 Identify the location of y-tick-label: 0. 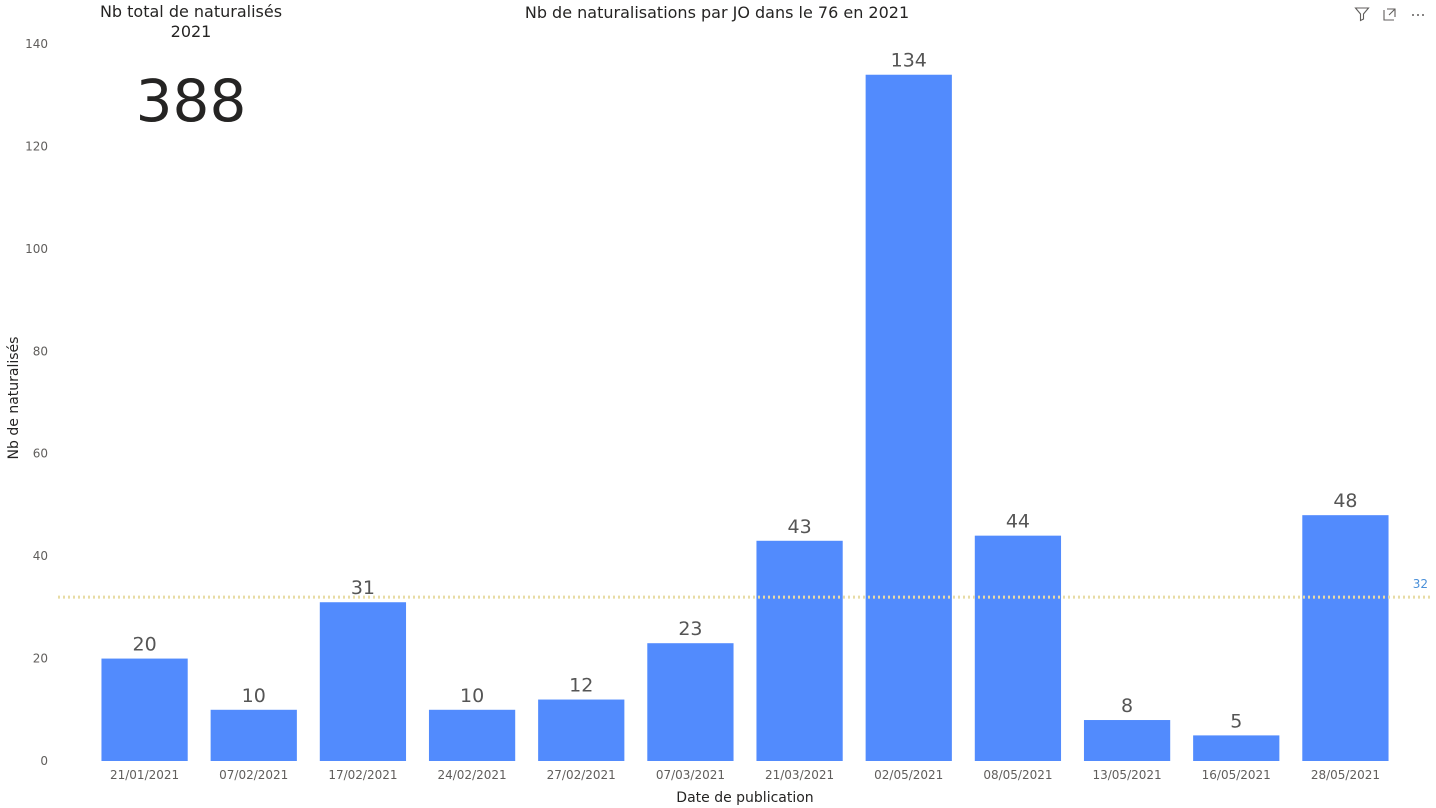
(44, 761).